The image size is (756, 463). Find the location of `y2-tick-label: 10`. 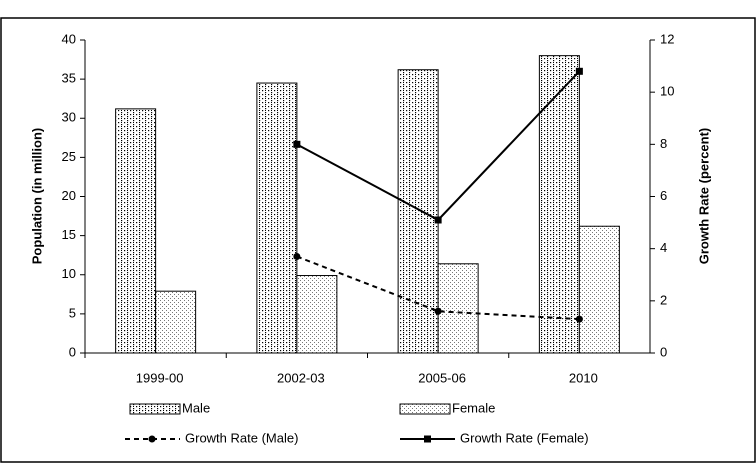

y2-tick-label: 10 is located at coordinates (667, 91).